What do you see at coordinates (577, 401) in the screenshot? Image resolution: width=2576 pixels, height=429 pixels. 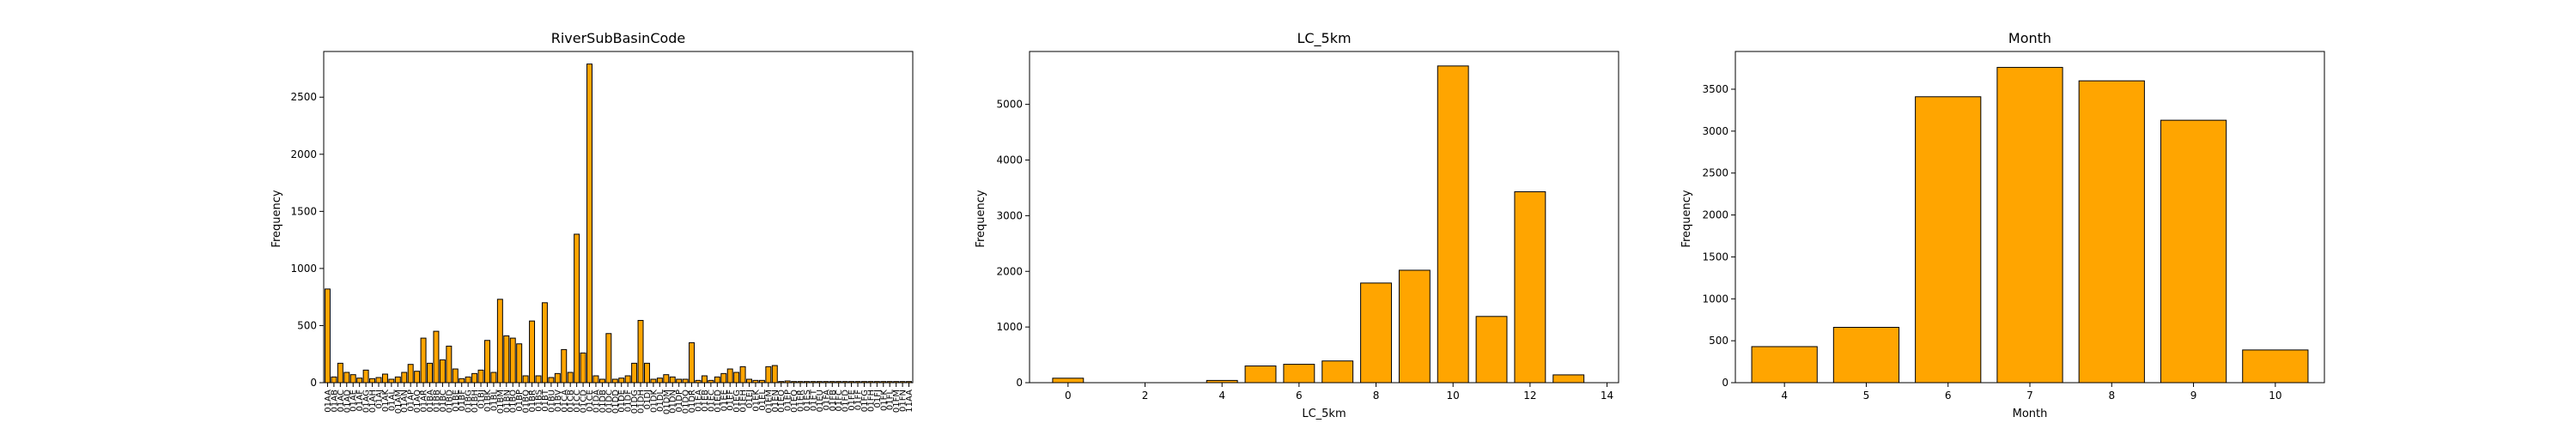 I see `x-tick-label: 01CC` at bounding box center [577, 401].